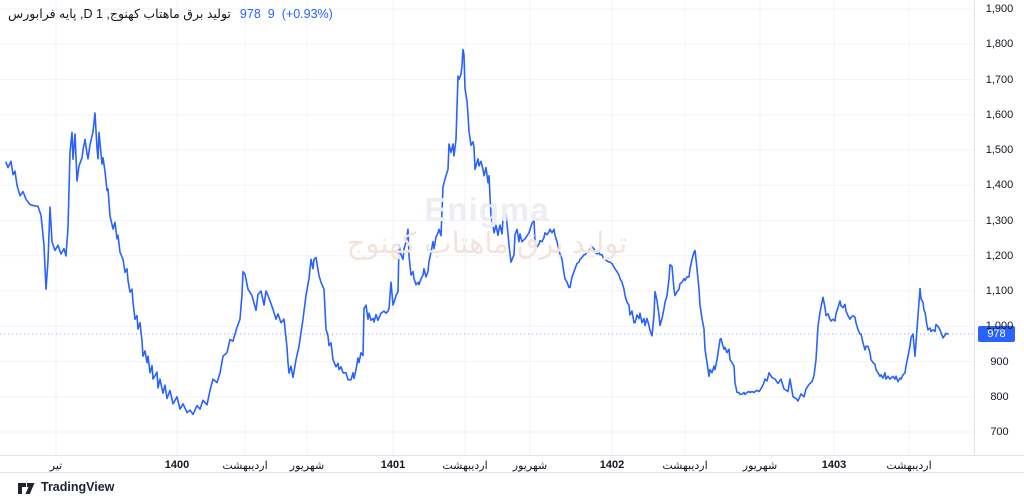  I want to click on time-axis-year-label: 1402, so click(612, 465).